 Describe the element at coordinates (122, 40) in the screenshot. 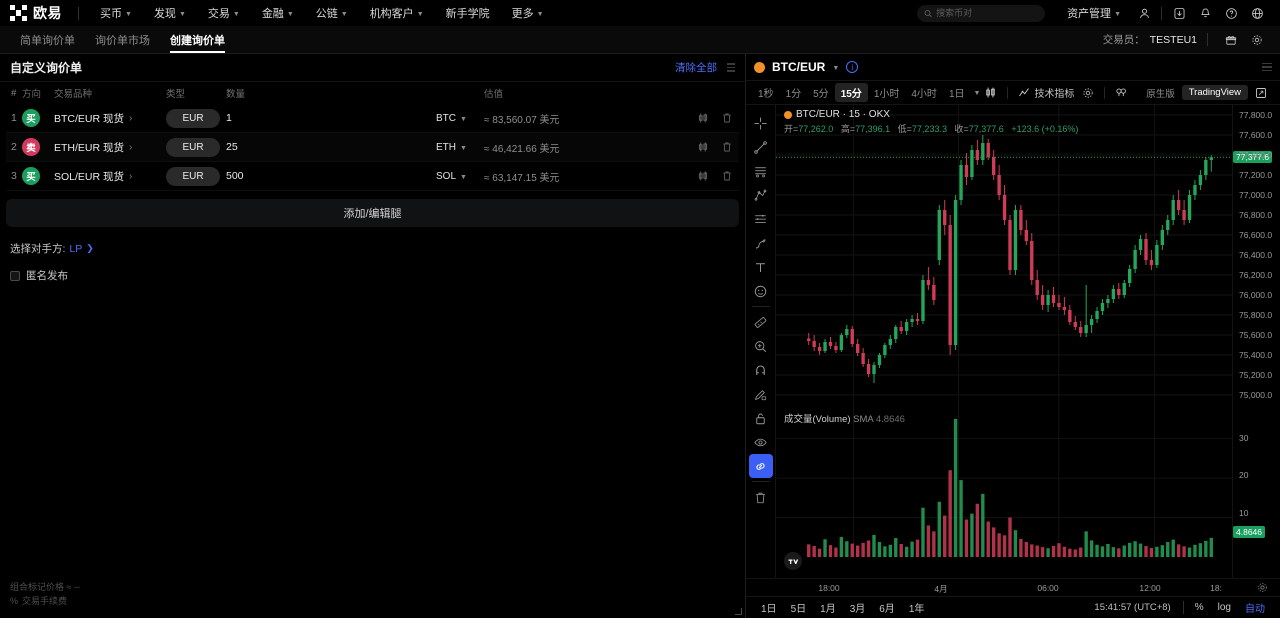

I see `tab-rfq-market: 询价单市场` at that location.